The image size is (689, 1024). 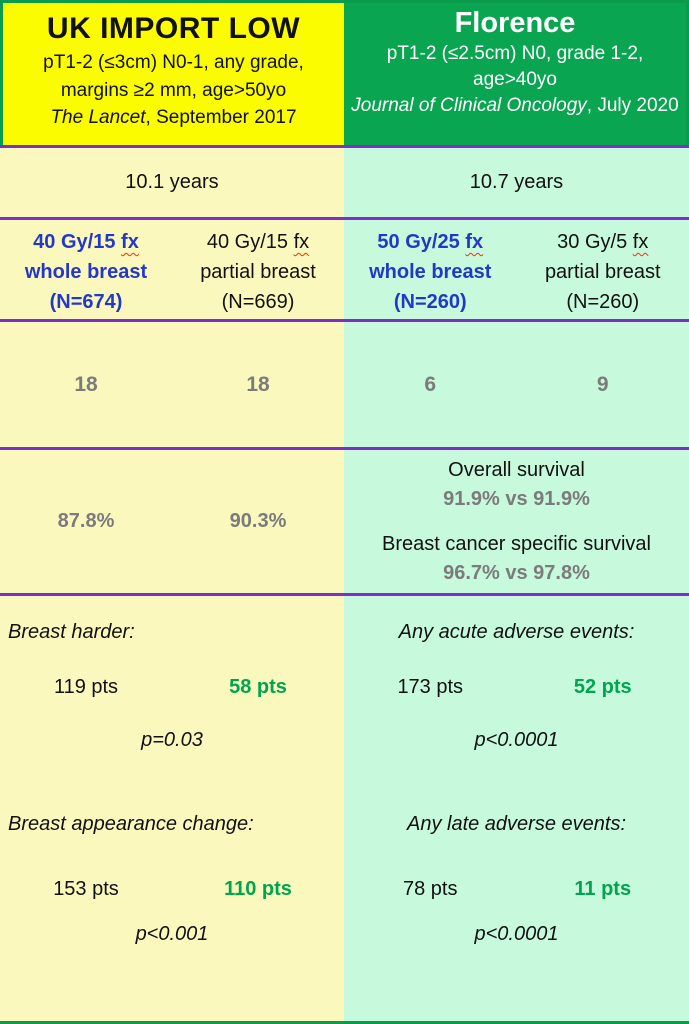 I want to click on adverse-arm1-pts: 153 pts, so click(x=86, y=889).